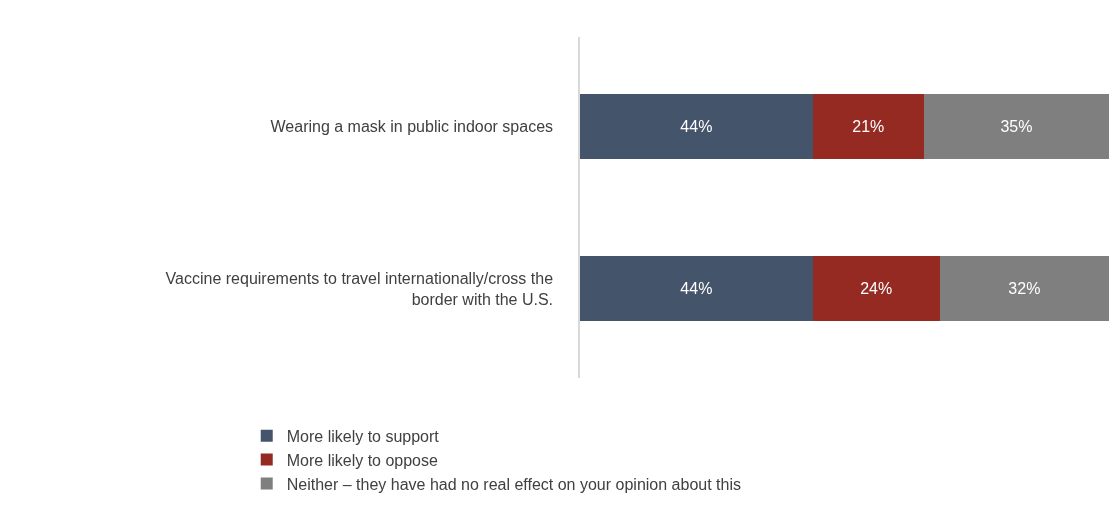 Image resolution: width=1109 pixels, height=531 pixels. I want to click on data-label: 32%, so click(1024, 289).